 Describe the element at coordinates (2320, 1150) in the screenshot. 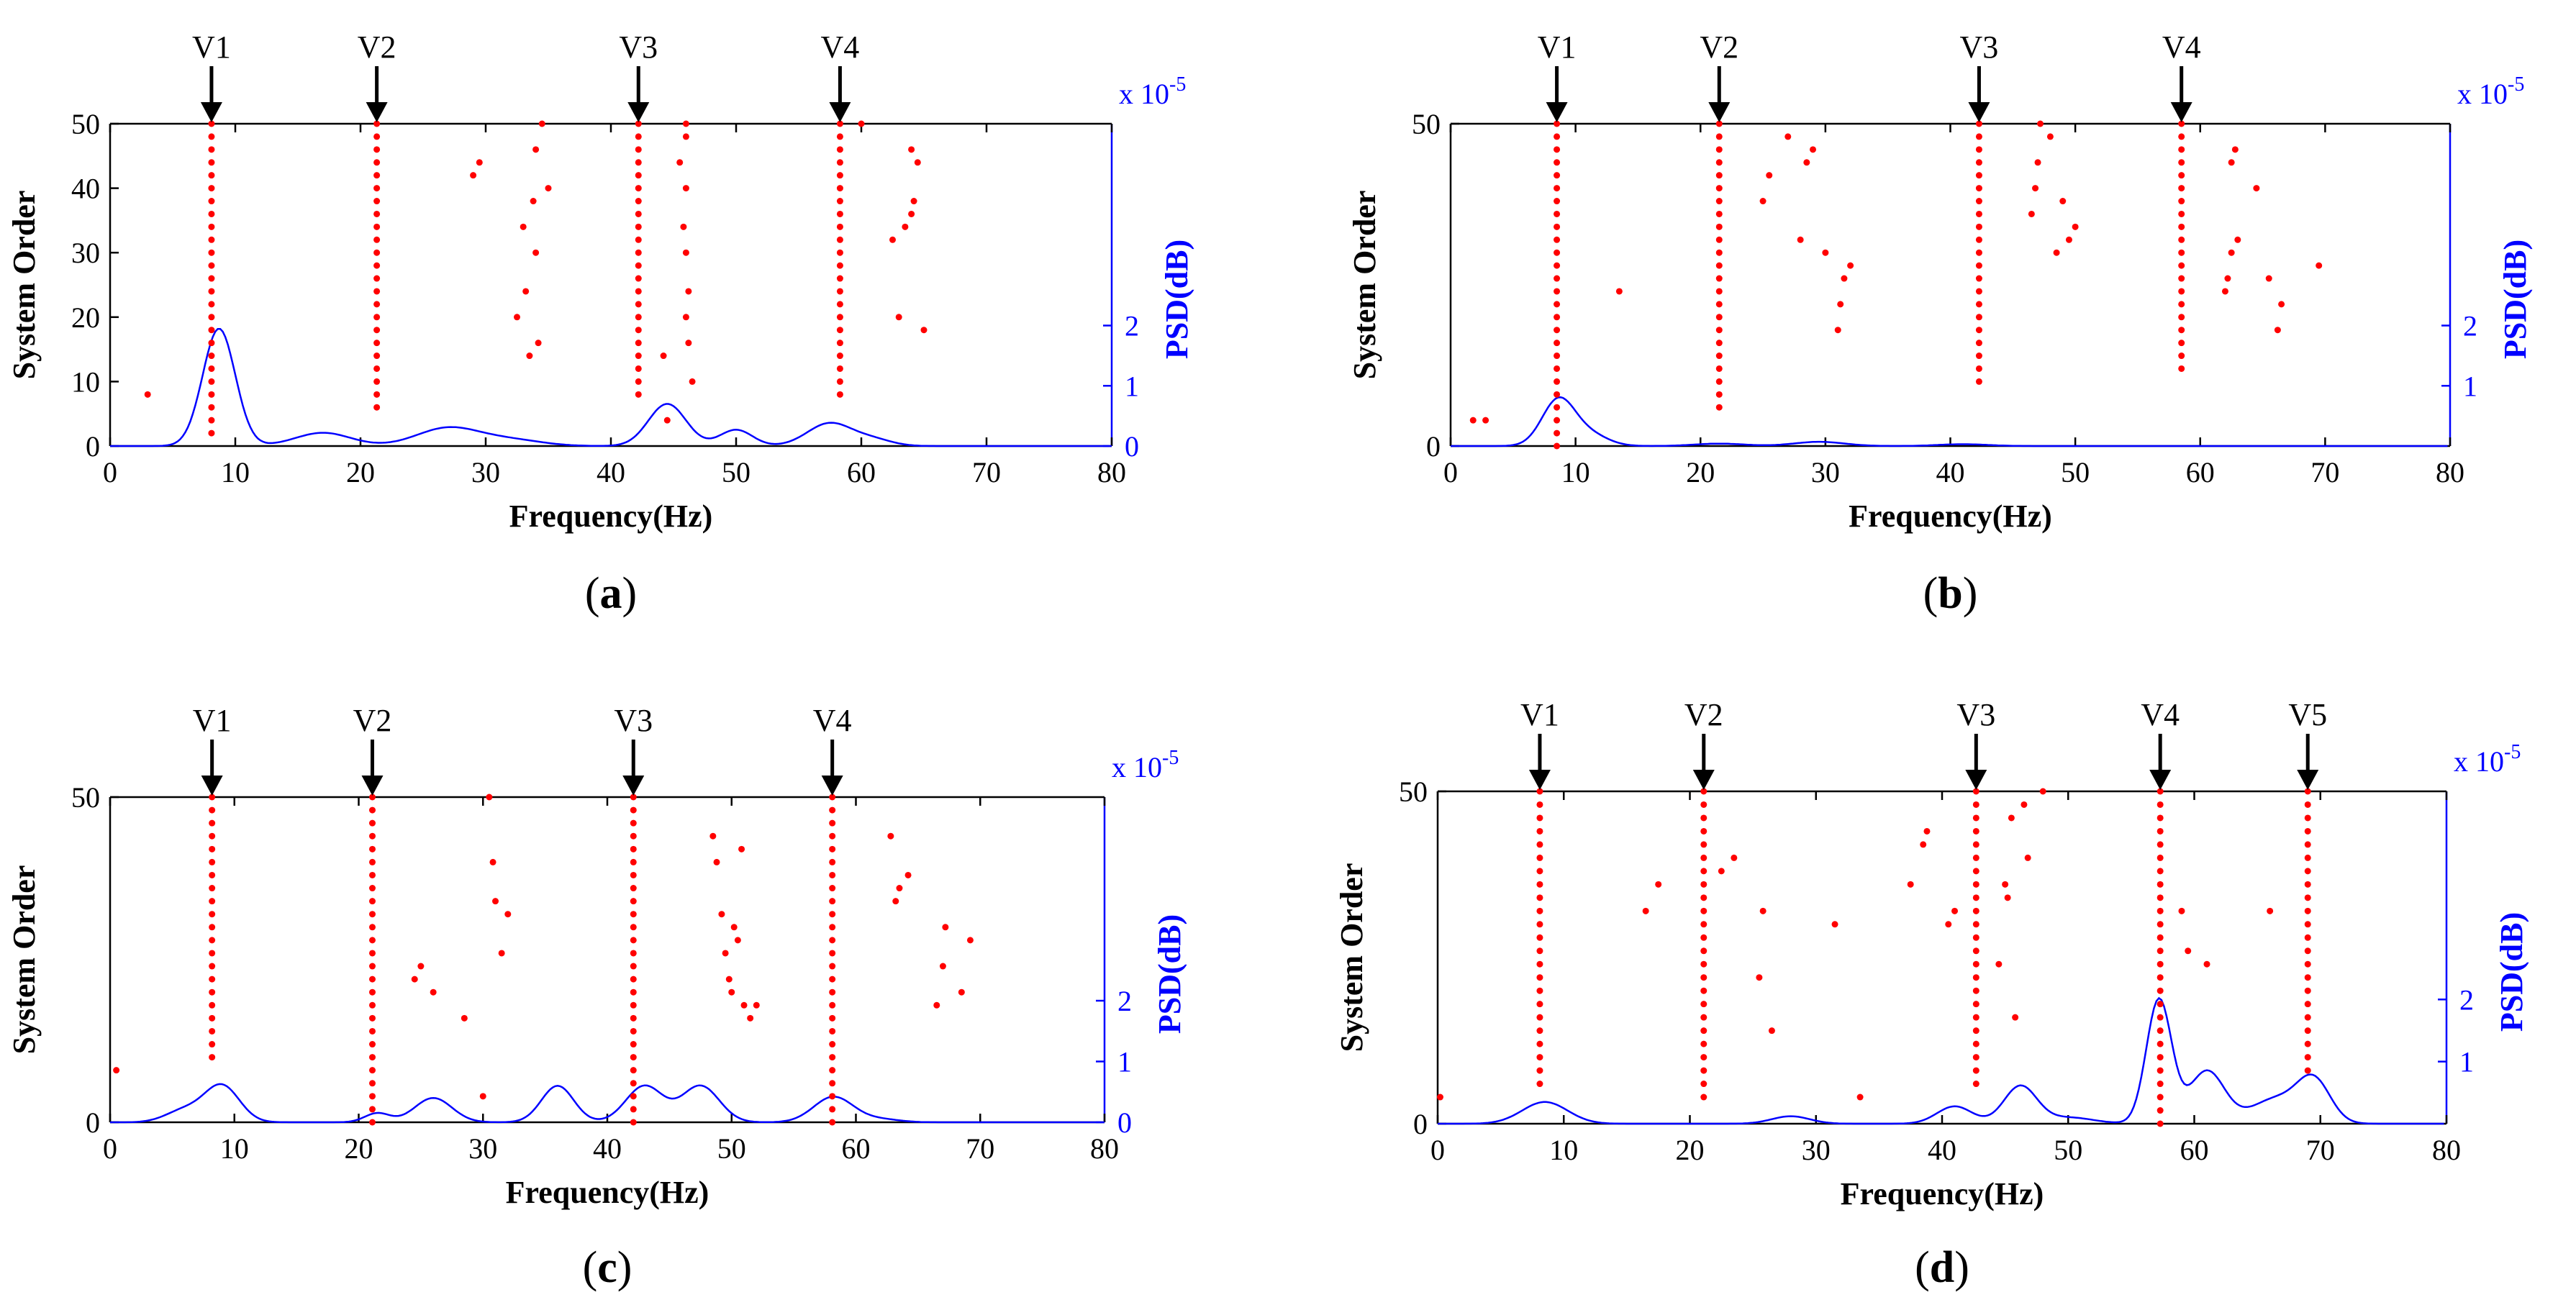

I see `x-tick-label: 70` at that location.